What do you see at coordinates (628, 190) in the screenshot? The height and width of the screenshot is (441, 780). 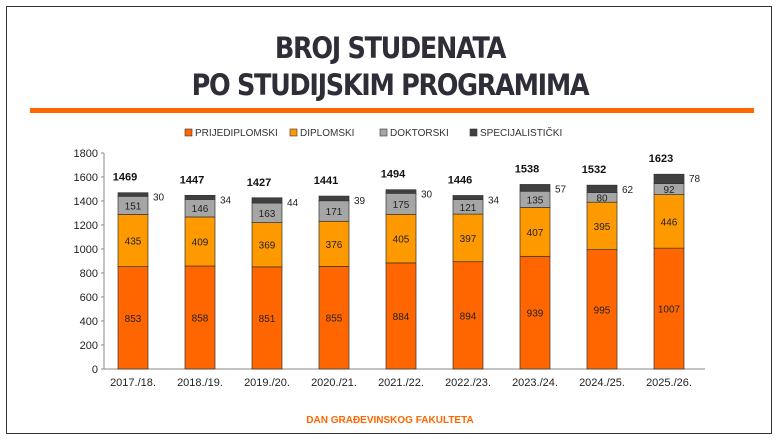 I see `data-label: 62` at bounding box center [628, 190].